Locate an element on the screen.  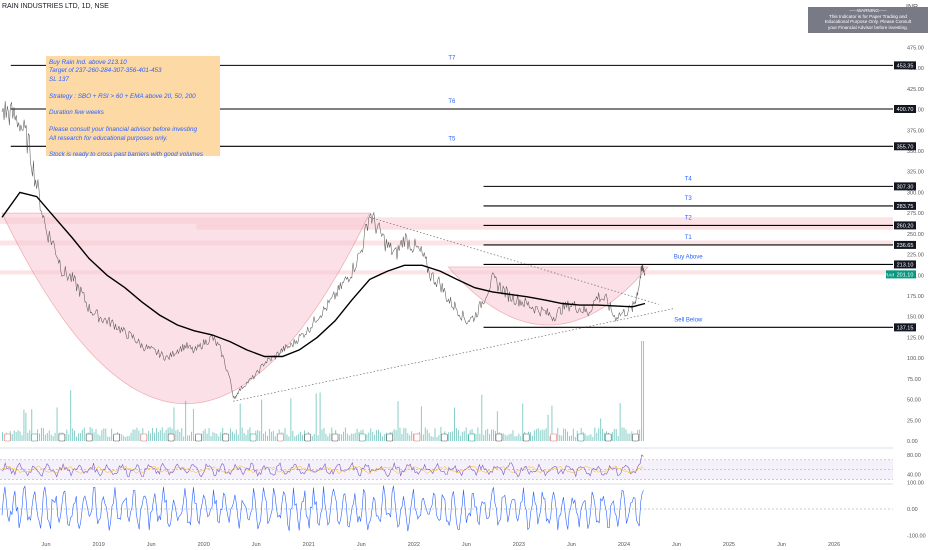
level-tag: 260.20 is located at coordinates (905, 226).